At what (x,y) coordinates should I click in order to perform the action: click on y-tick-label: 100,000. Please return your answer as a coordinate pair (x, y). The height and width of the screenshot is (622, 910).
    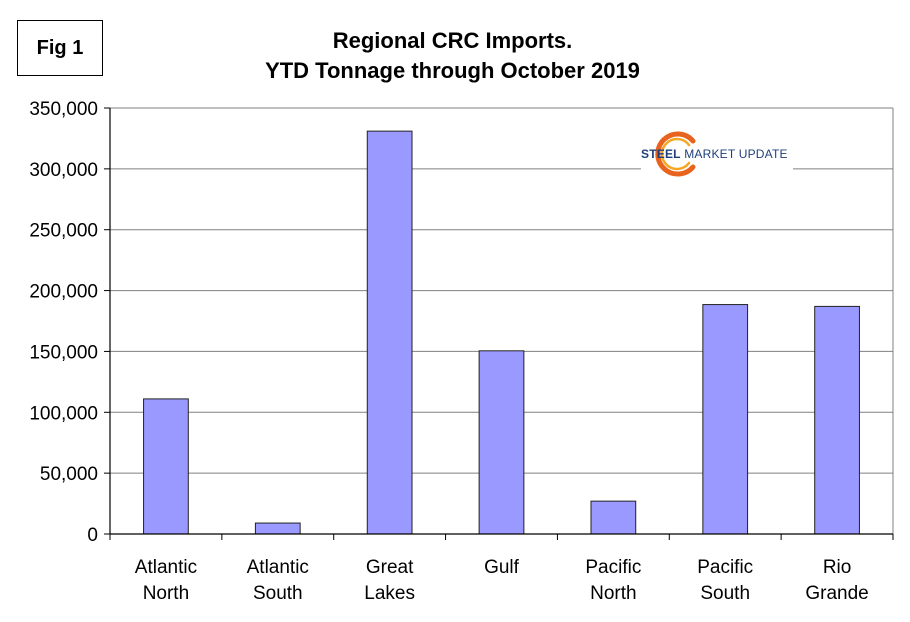
    Looking at the image, I should click on (63, 413).